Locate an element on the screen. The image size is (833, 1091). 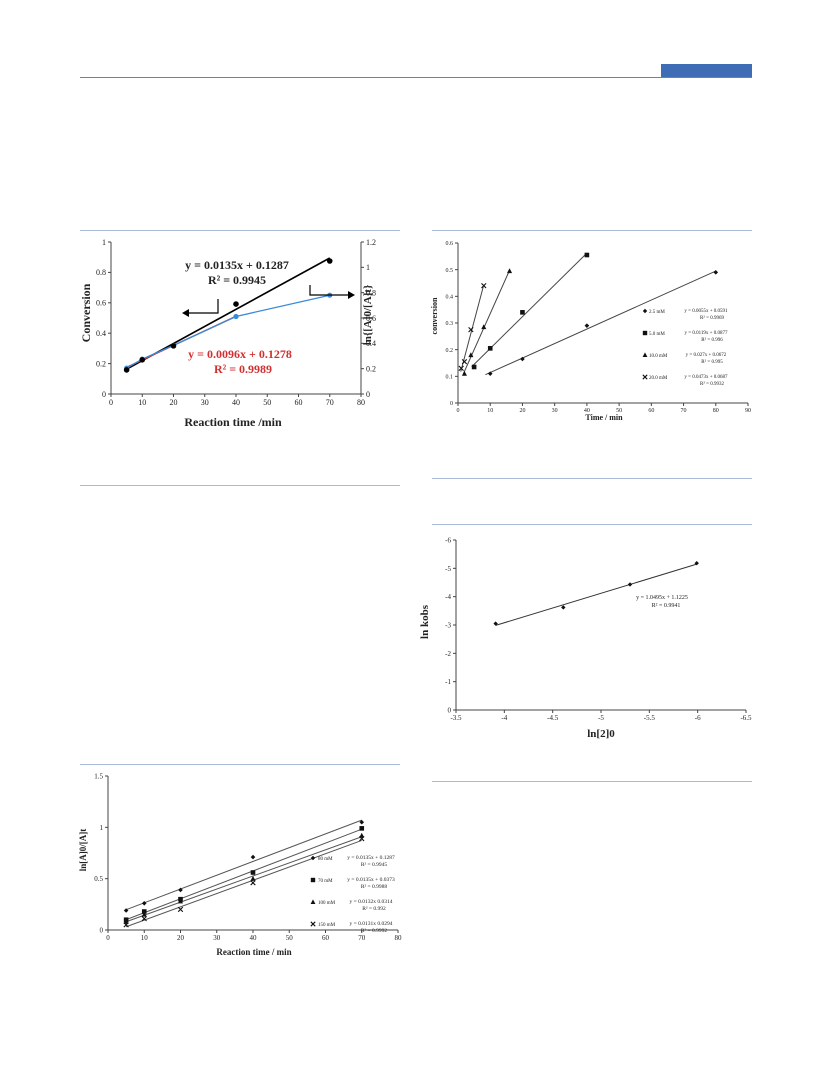
chart2-top-rule is located at coordinates (592, 230).